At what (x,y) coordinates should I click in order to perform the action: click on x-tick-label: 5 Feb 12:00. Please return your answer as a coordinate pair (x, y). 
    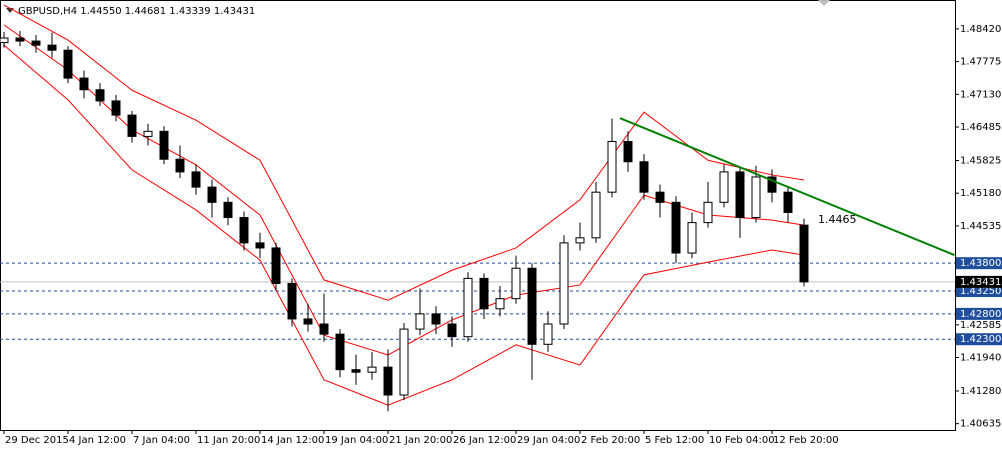
    Looking at the image, I should click on (674, 440).